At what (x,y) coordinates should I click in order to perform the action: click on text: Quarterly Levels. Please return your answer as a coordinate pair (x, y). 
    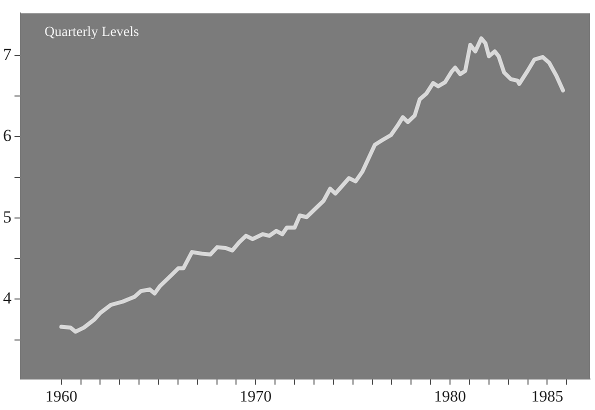
    Looking at the image, I should click on (91, 32).